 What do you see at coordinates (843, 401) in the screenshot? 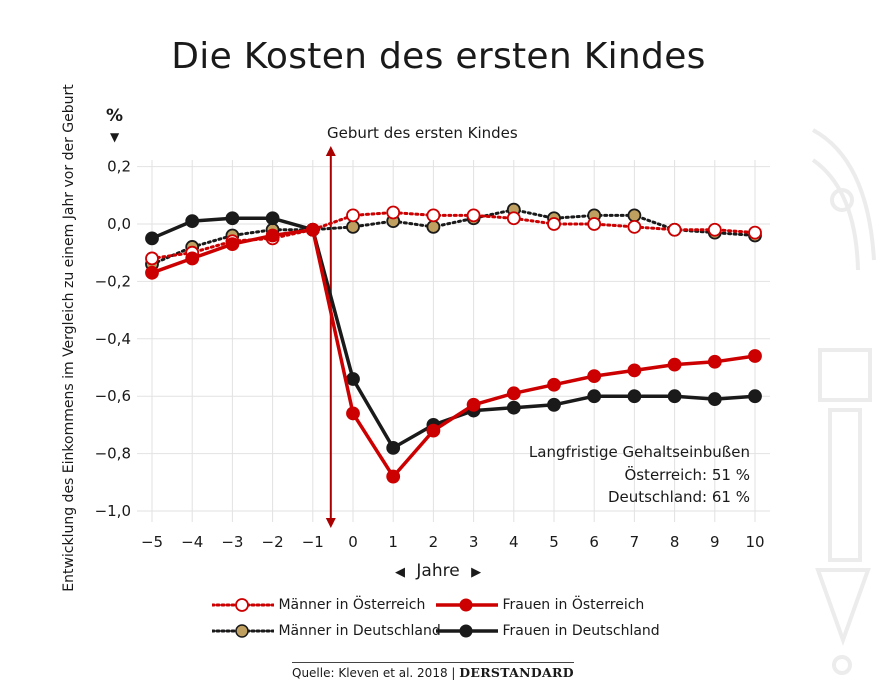
I see `watermark-ornament` at bounding box center [843, 401].